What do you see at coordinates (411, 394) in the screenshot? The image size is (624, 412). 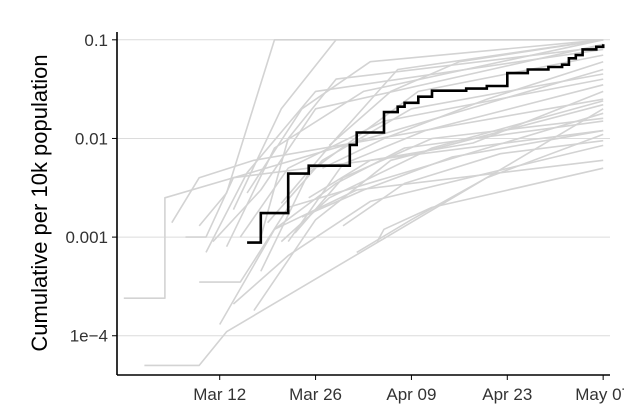 I see `x-tick-label: Apr 09` at bounding box center [411, 394].